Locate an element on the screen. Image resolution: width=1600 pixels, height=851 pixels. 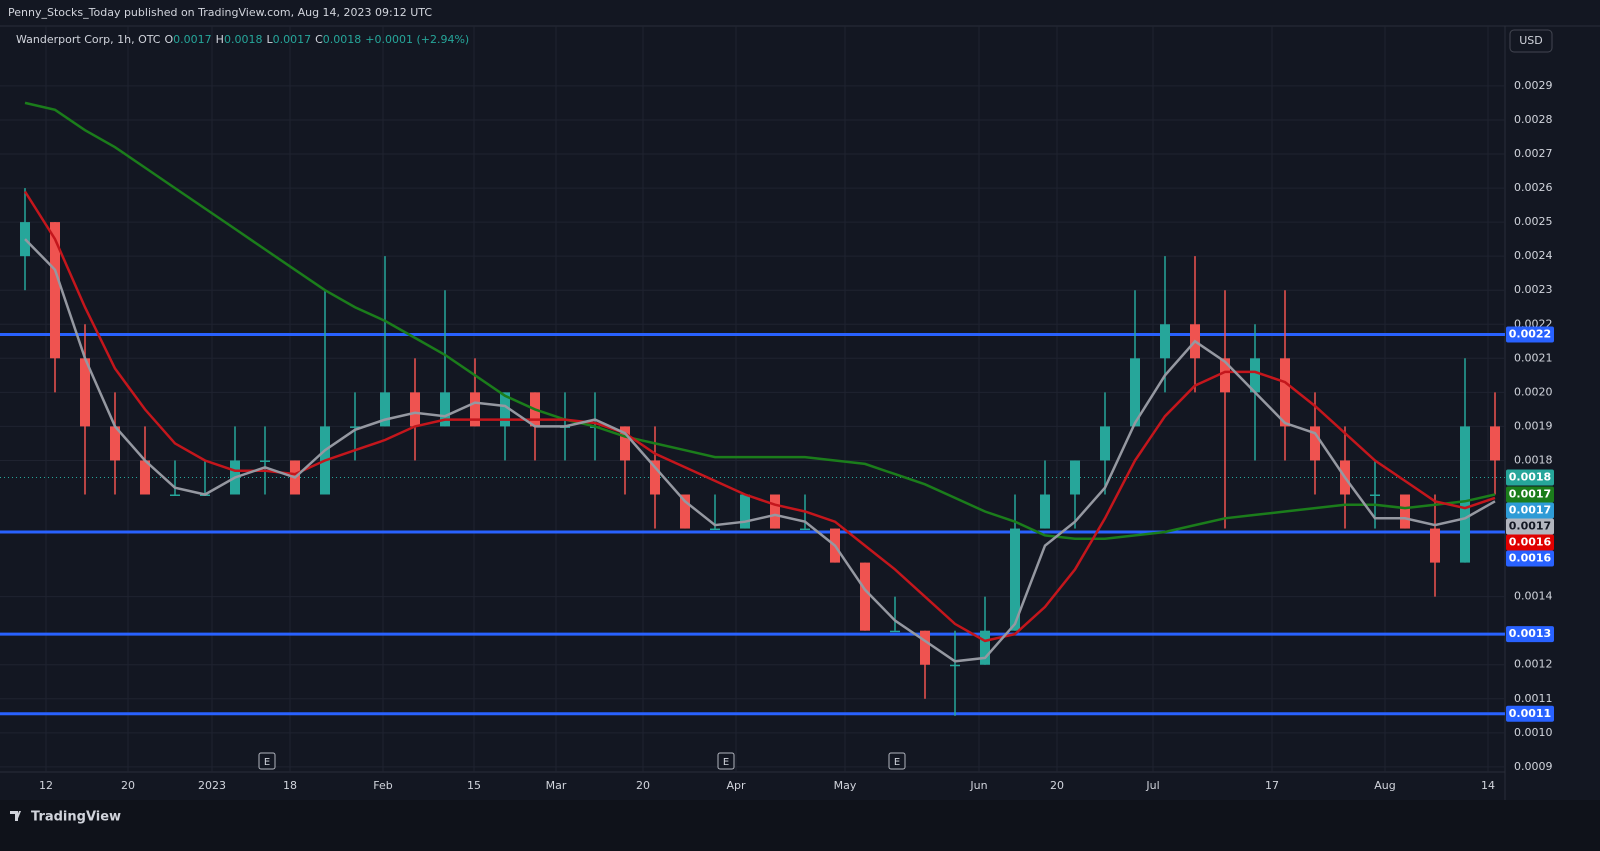
legend-text: H is located at coordinates (220, 39).